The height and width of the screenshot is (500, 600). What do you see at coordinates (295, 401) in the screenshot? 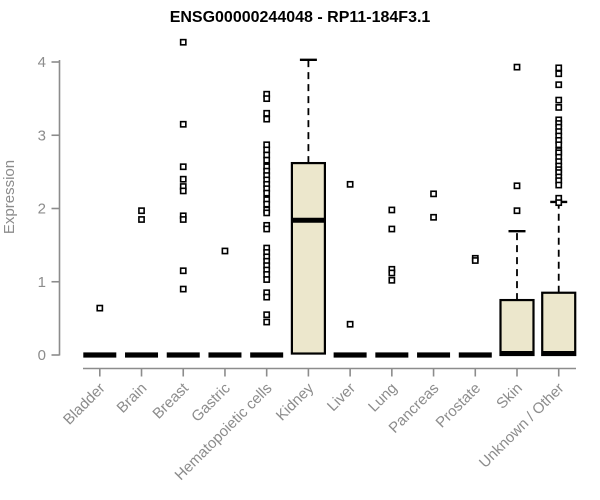
I see `x-category-label: Kidney` at bounding box center [295, 401].